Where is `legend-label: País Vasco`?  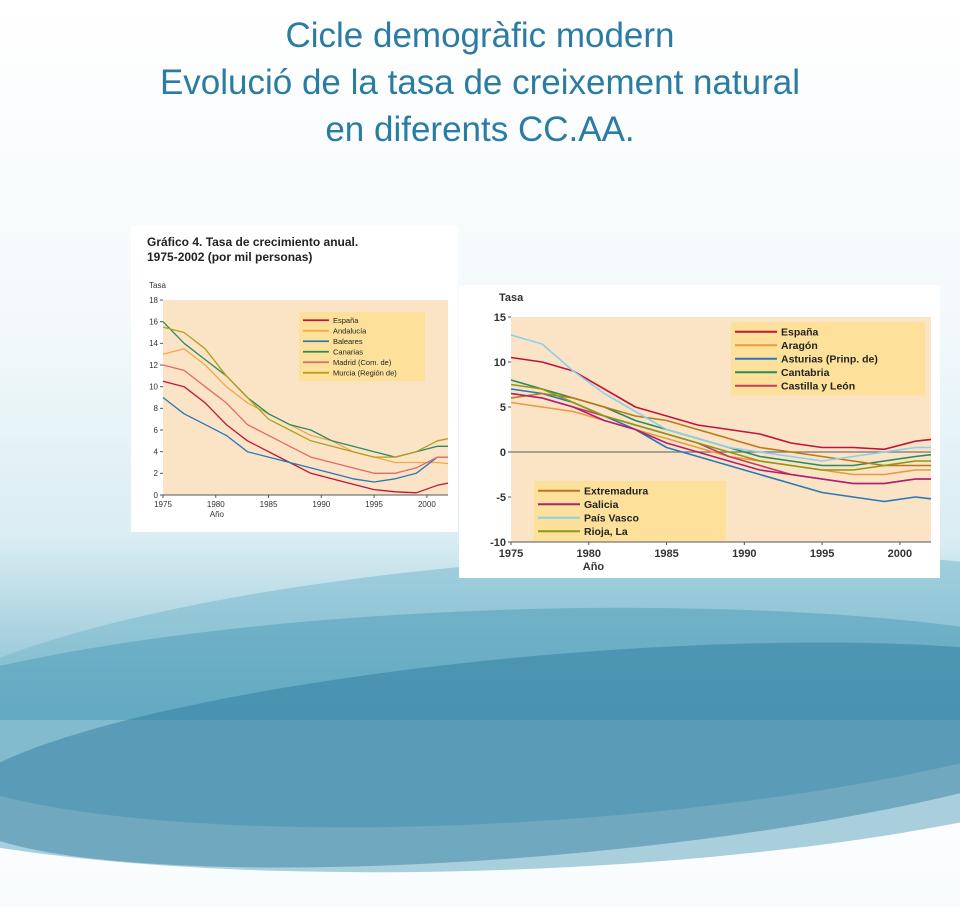
legend-label: País Vasco is located at coordinates (611, 518).